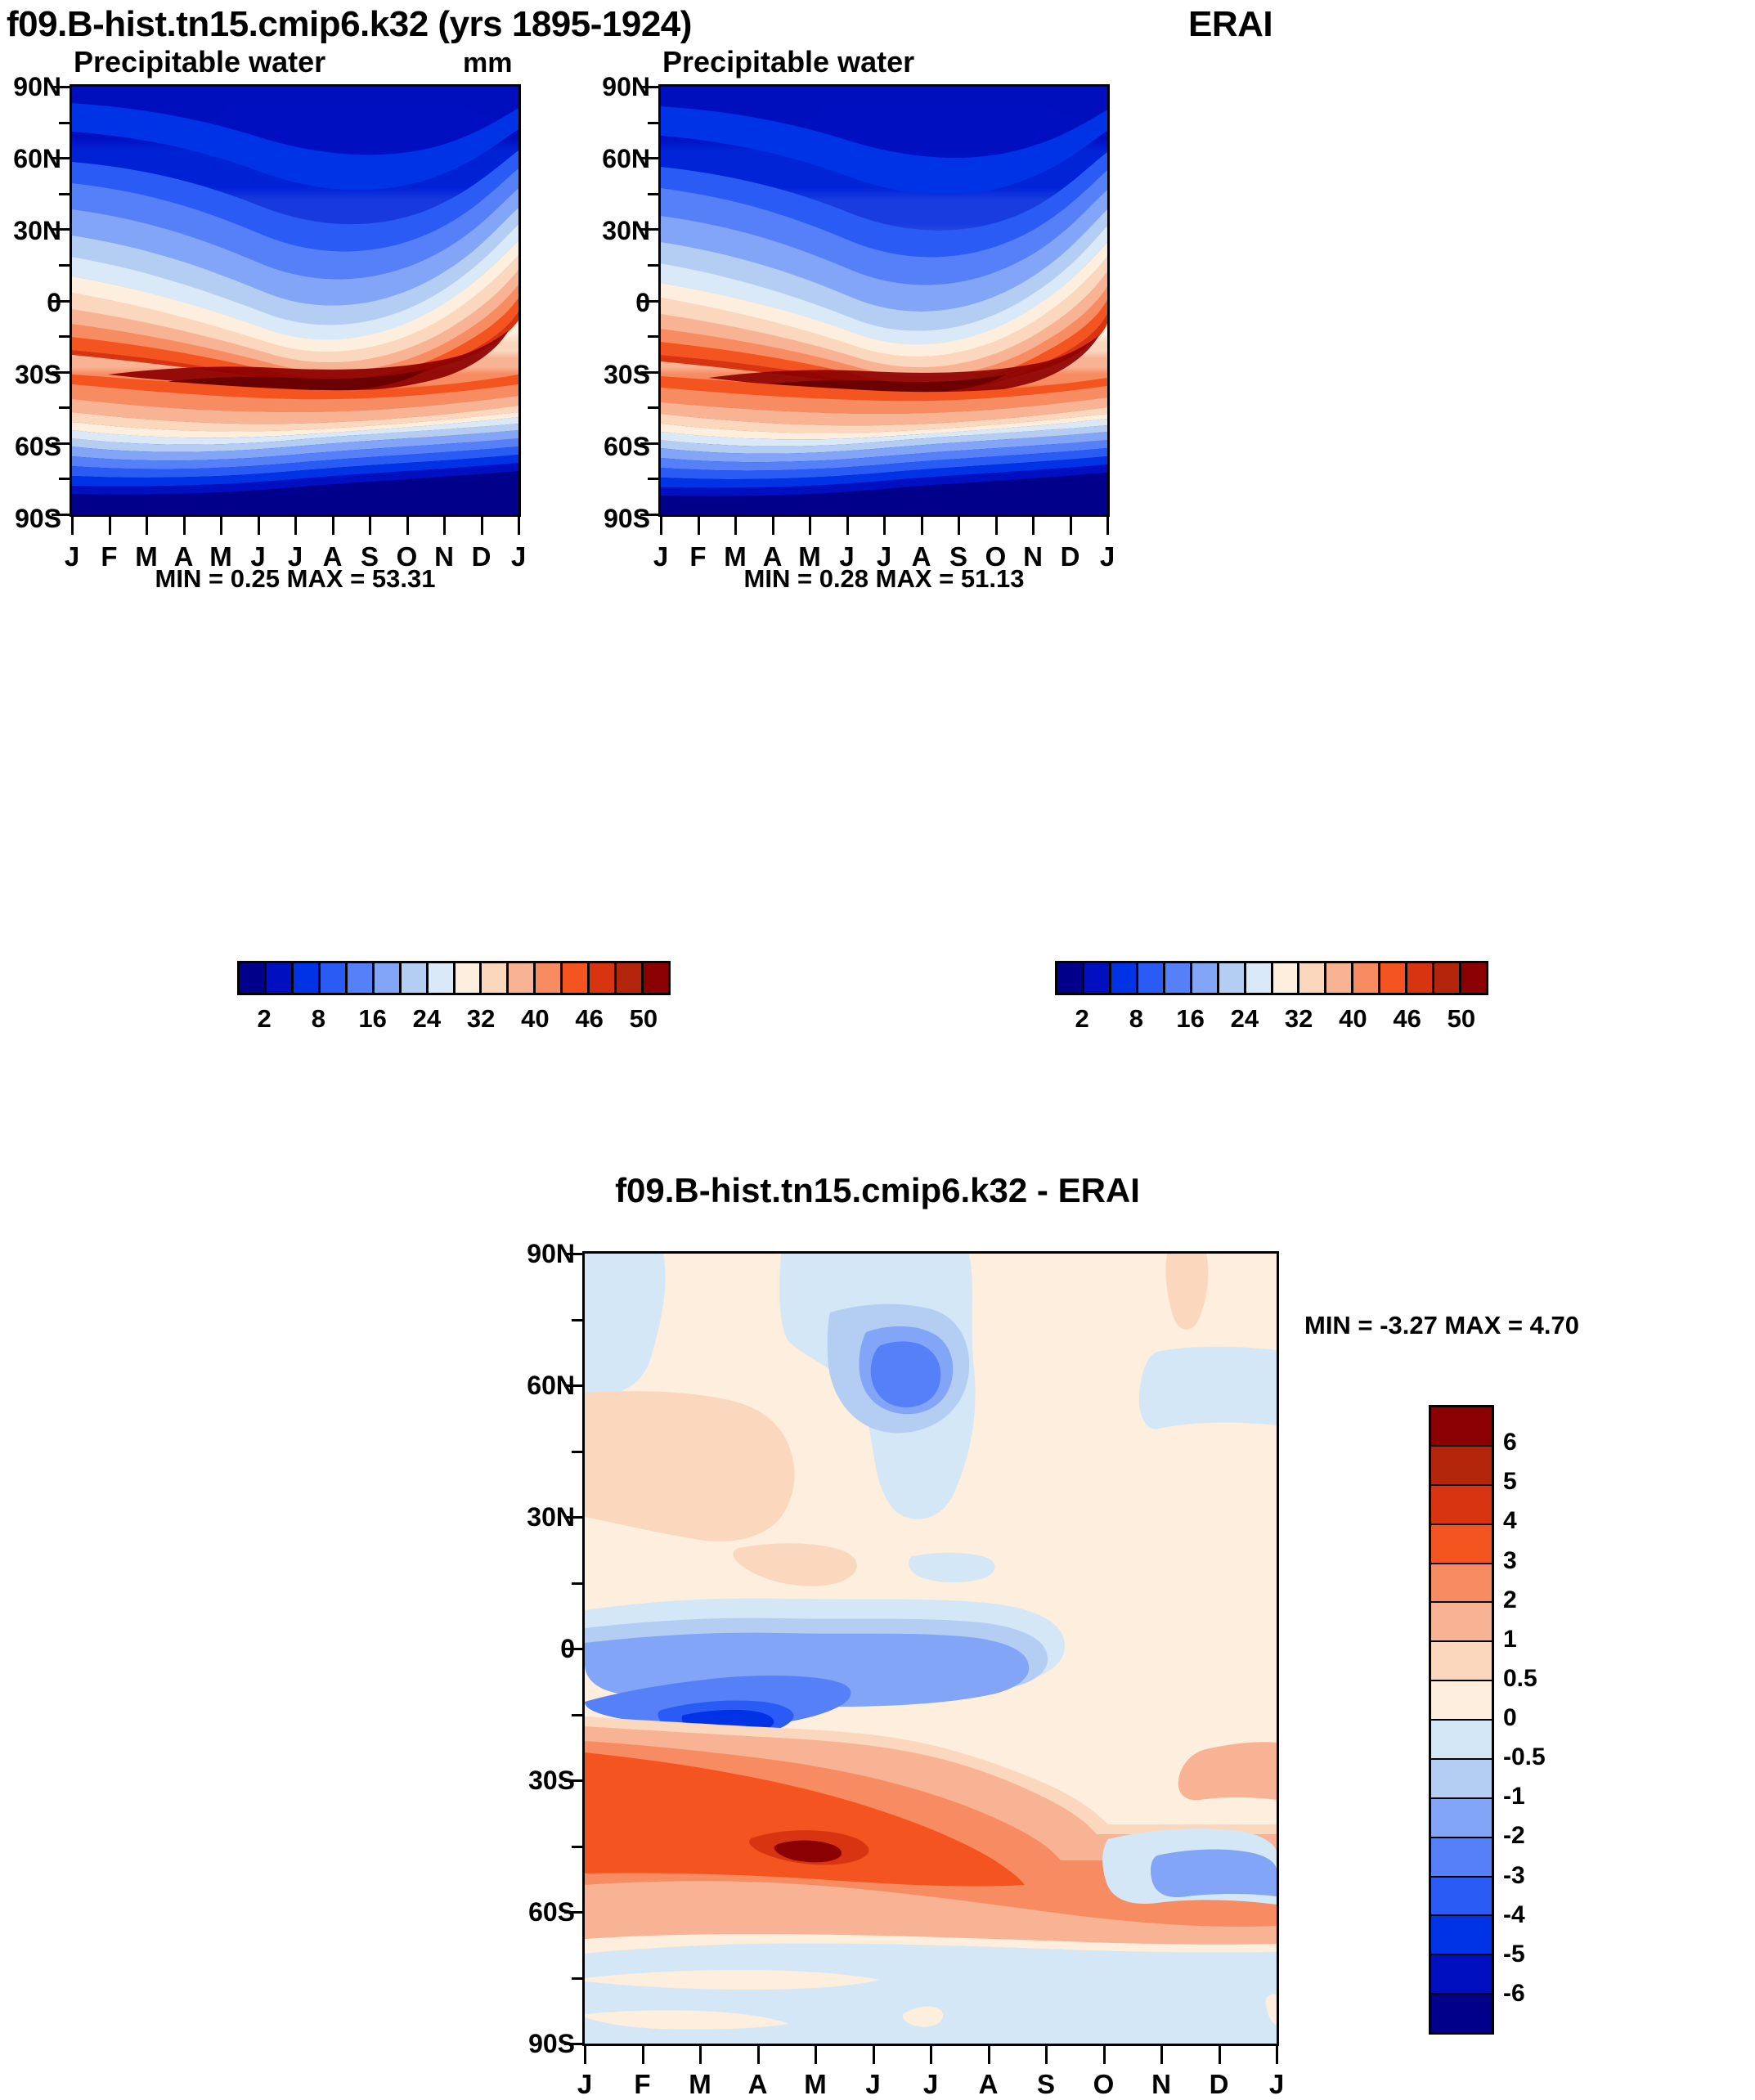  I want to click on right-contour-svg, so click(884, 300).